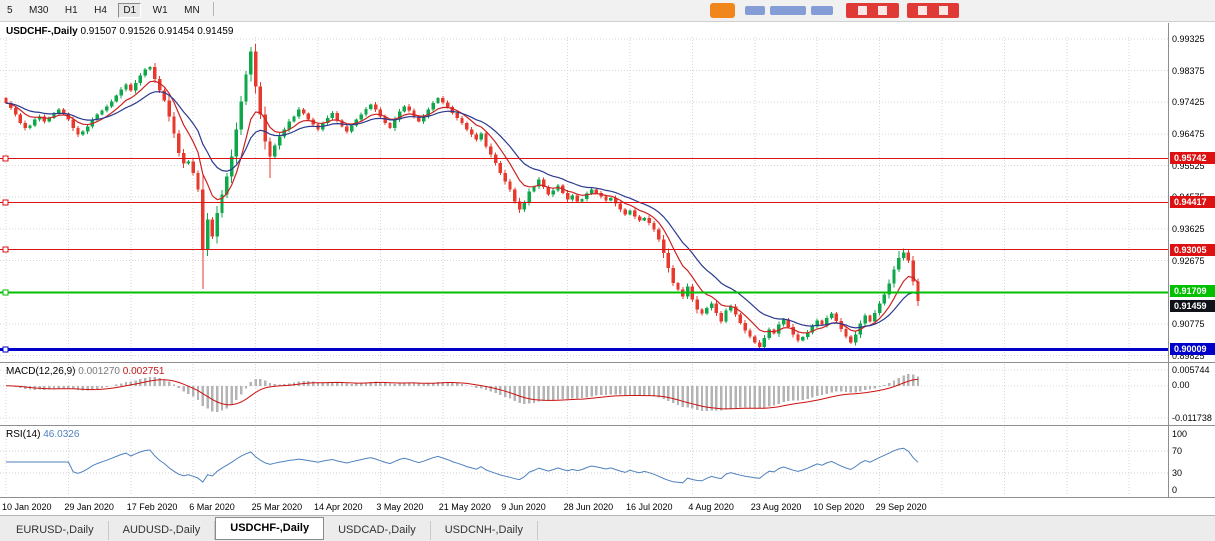 The height and width of the screenshot is (541, 1215). Describe the element at coordinates (834, 10) in the screenshot. I see `brand-logo` at that location.